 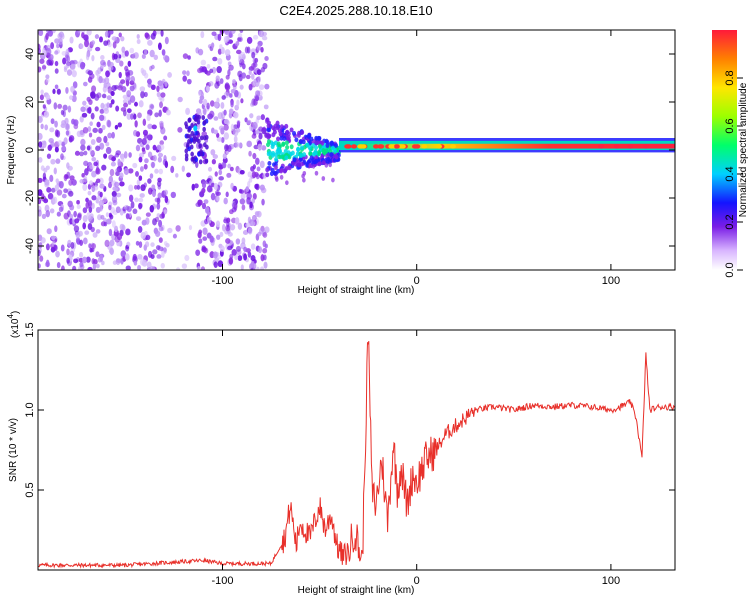 What do you see at coordinates (30, 54) in the screenshot?
I see `heatmap-y-tick-label: 40` at bounding box center [30, 54].